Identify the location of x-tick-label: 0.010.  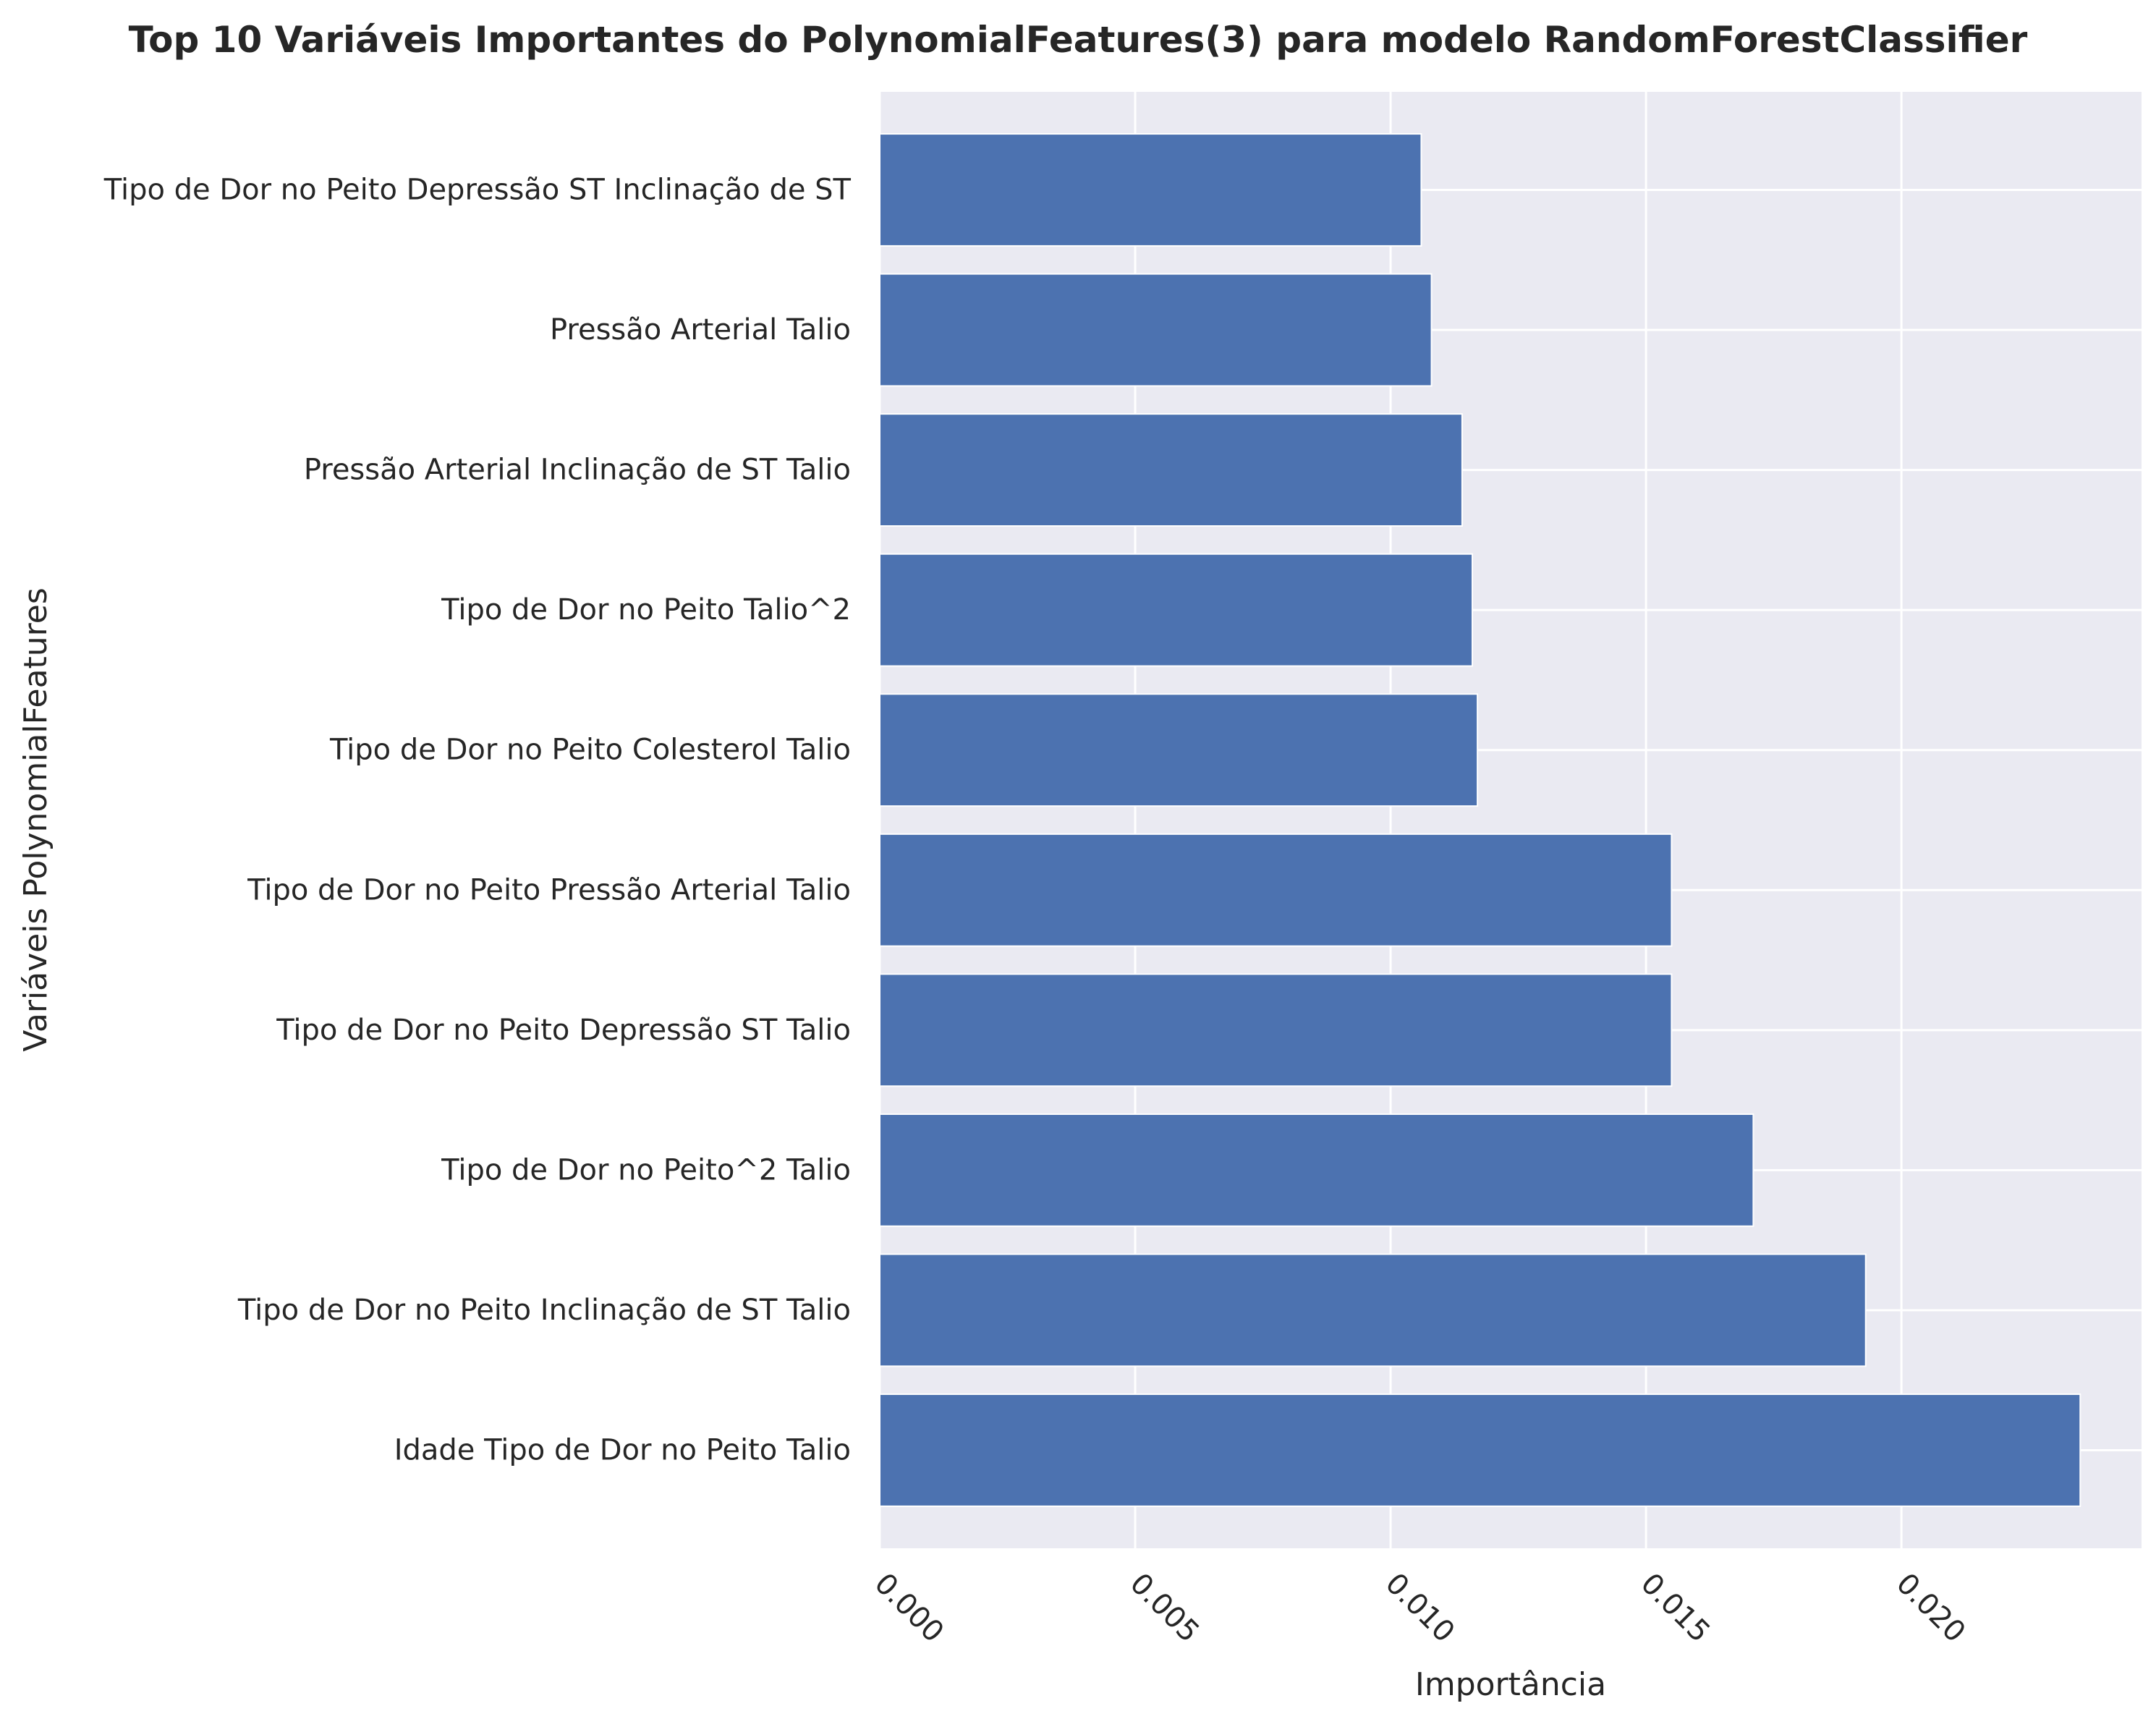
(1420, 1608).